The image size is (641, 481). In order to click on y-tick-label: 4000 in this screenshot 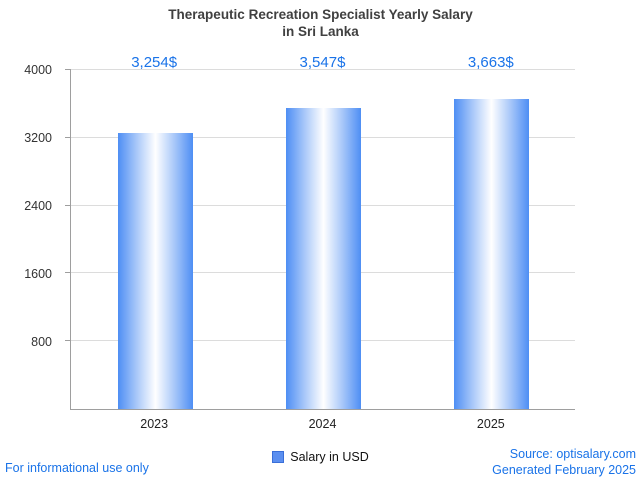, I will do `click(38, 70)`.